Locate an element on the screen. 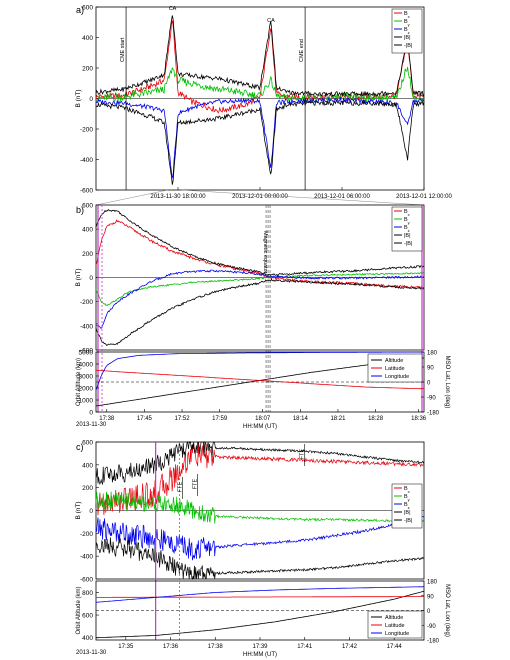 The width and height of the screenshot is (510, 660). panel-c-orbit-ytick-right-label: -90 is located at coordinates (431, 627).